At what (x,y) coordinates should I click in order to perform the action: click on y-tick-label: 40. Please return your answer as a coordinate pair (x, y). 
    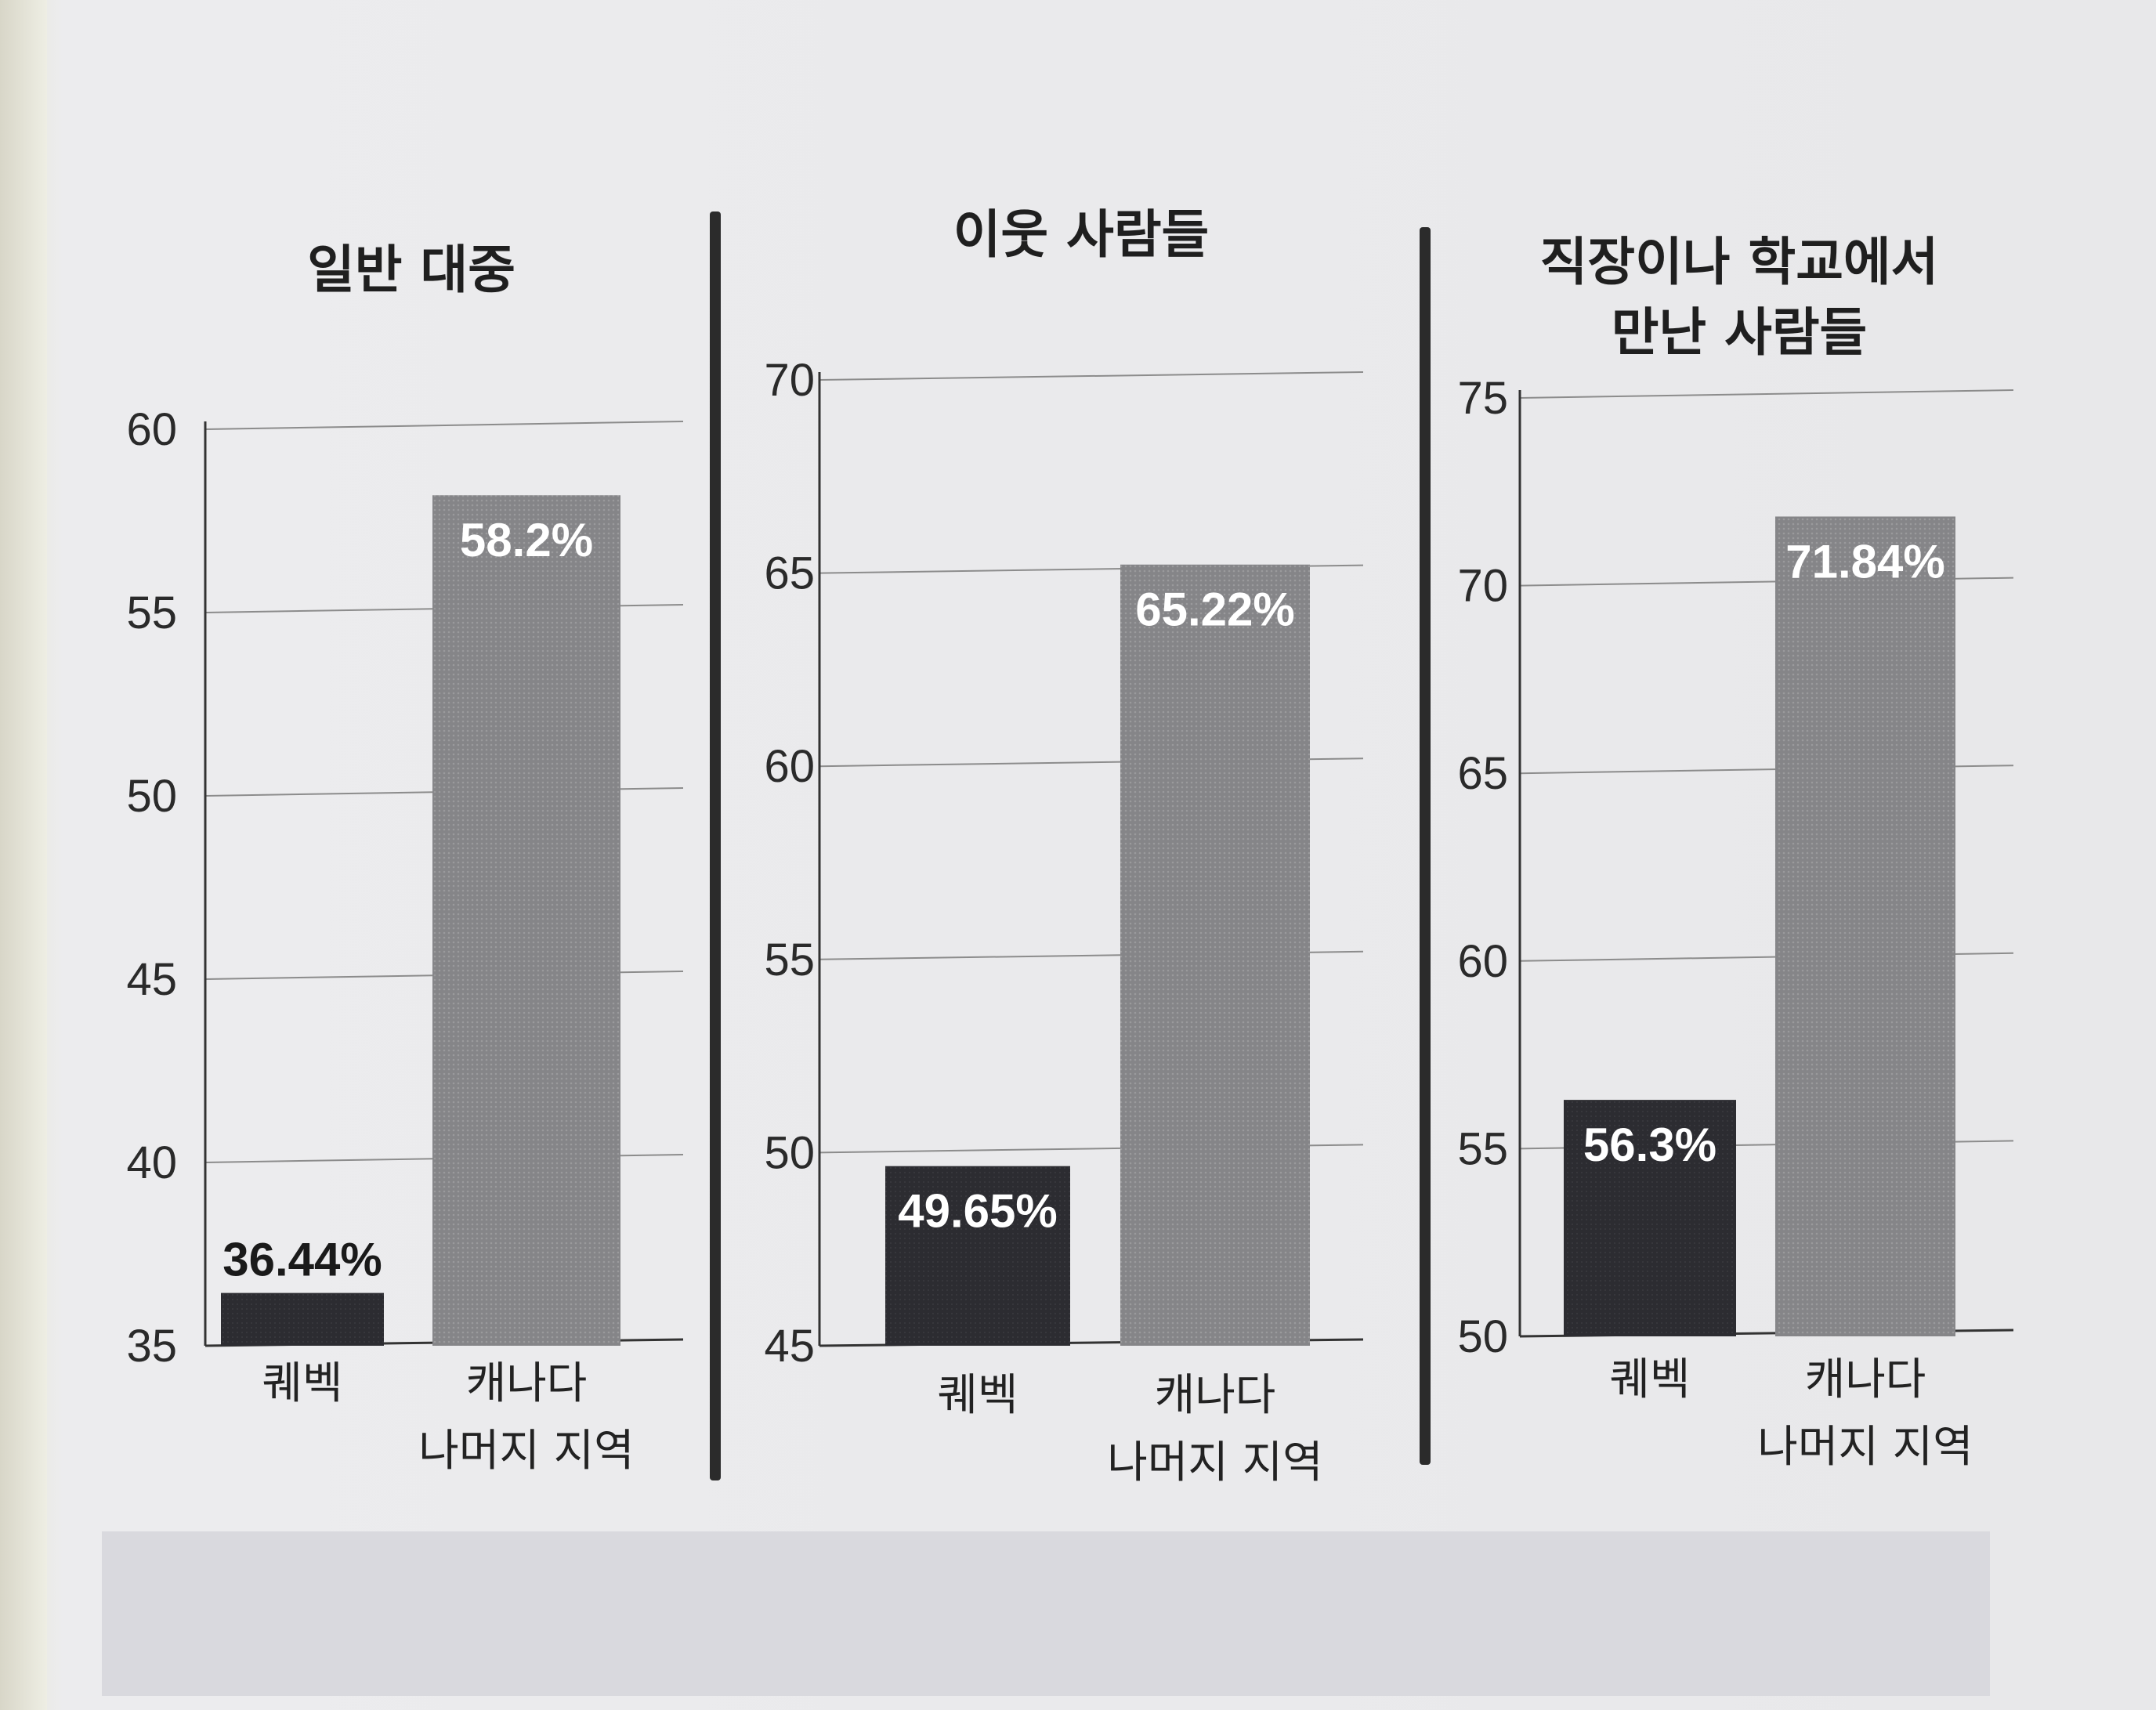
    Looking at the image, I should click on (151, 1162).